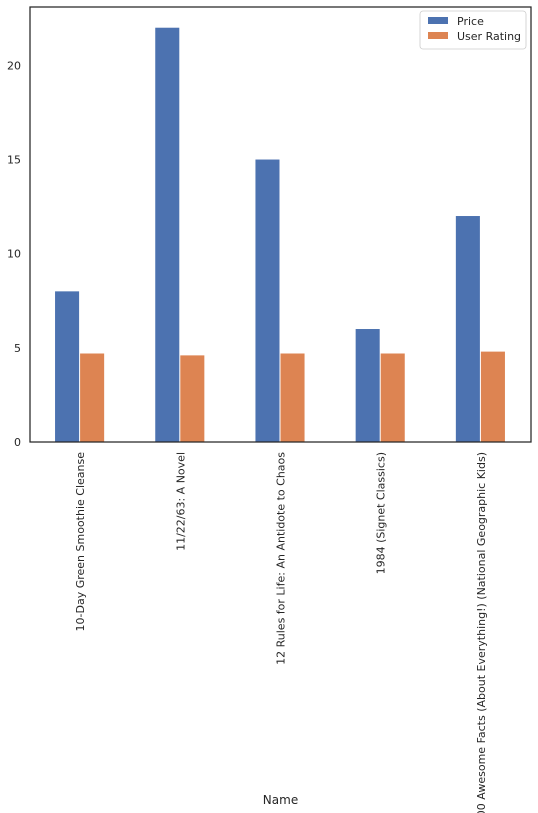 This screenshot has height=813, width=538. Describe the element at coordinates (17, 442) in the screenshot. I see `y-tick-label: 0` at that location.